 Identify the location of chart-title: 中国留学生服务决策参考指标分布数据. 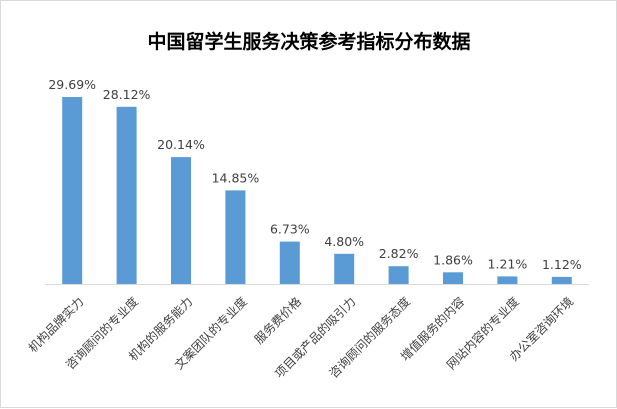
(308, 41).